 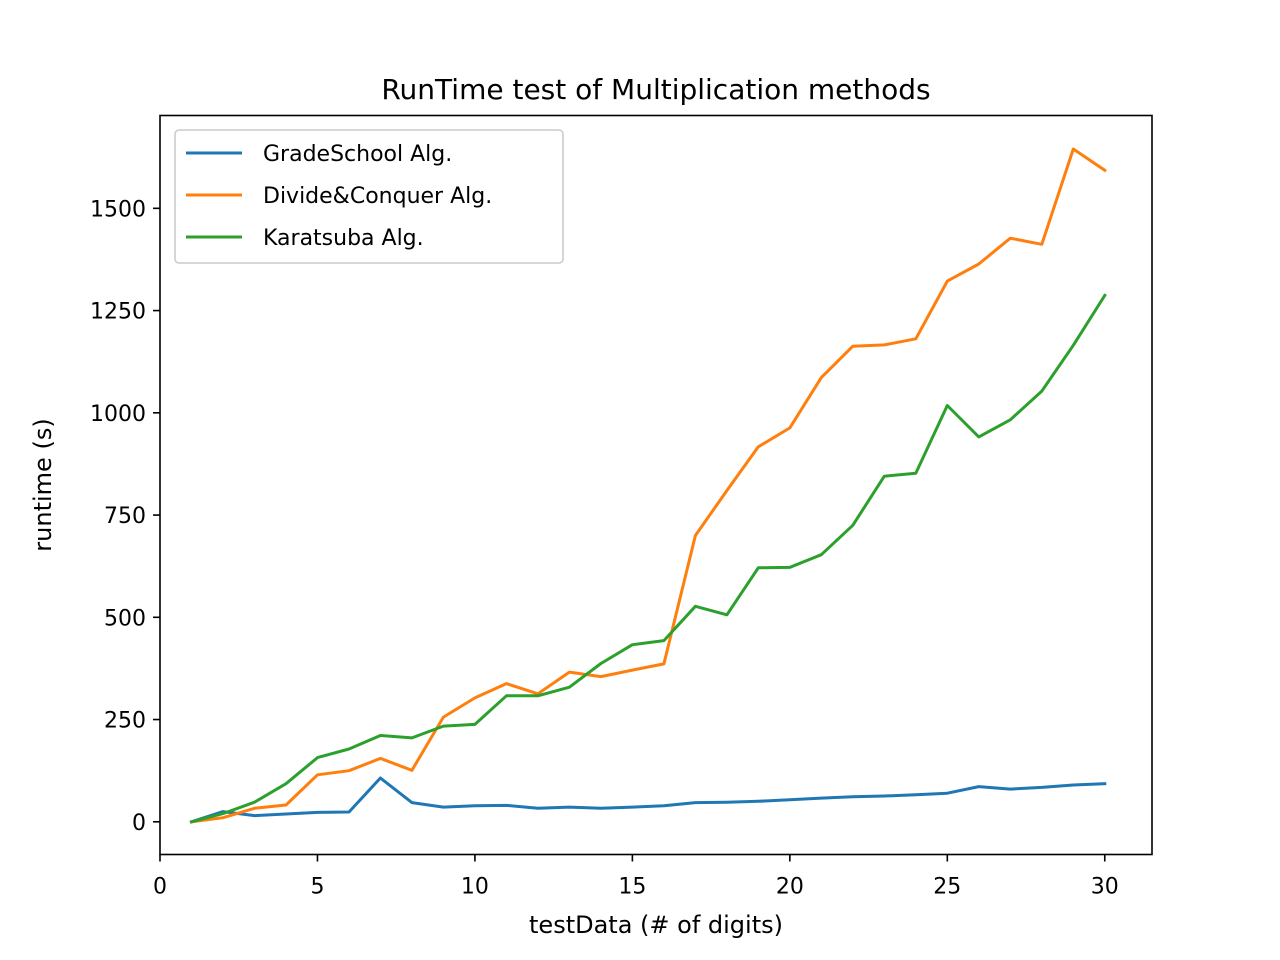 I want to click on y-tick-label: 0, so click(x=139, y=823).